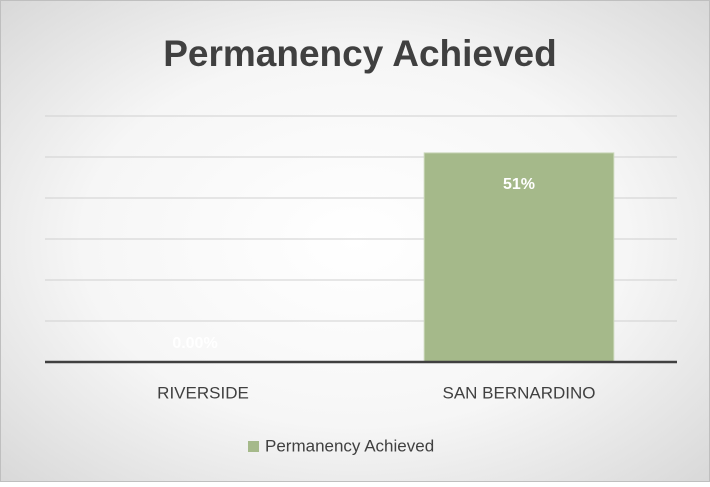  What do you see at coordinates (518, 392) in the screenshot?
I see `x-tick-label: SAN BERNARDINO` at bounding box center [518, 392].